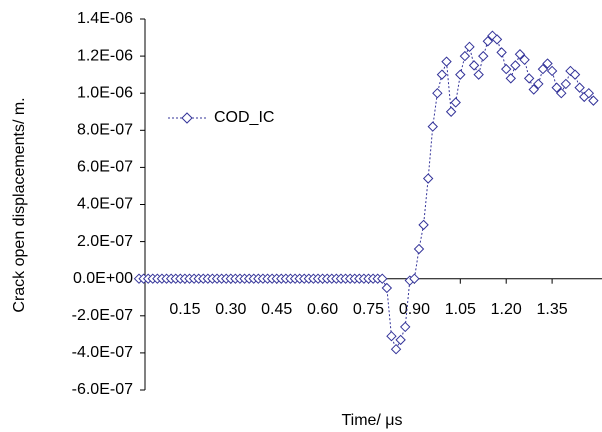  What do you see at coordinates (105, 241) in the screenshot?
I see `y-tick-label: 2.0E-07` at bounding box center [105, 241].